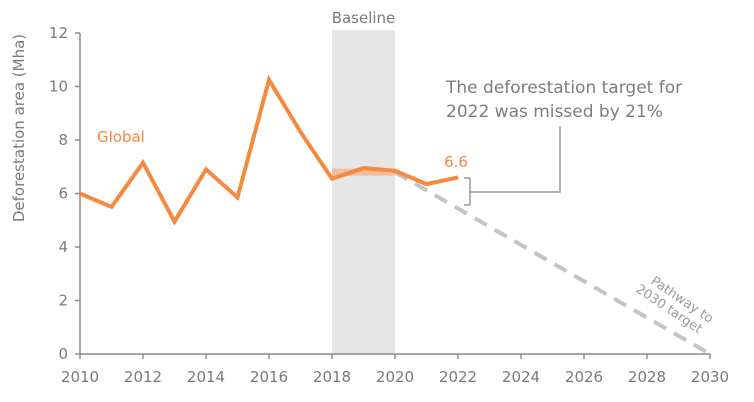 Image resolution: width=754 pixels, height=402 pixels. What do you see at coordinates (456, 162) in the screenshot?
I see `value-2022-label: 6.6` at bounding box center [456, 162].